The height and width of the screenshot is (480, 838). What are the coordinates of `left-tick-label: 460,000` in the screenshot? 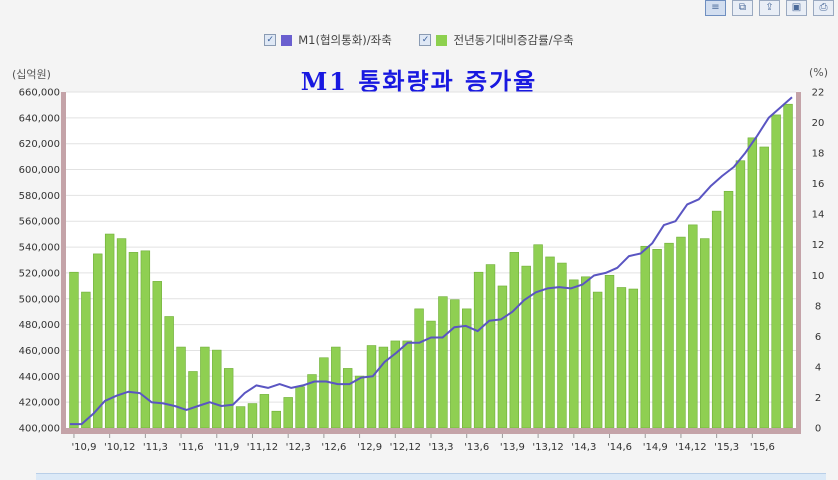 It's located at (39, 351).